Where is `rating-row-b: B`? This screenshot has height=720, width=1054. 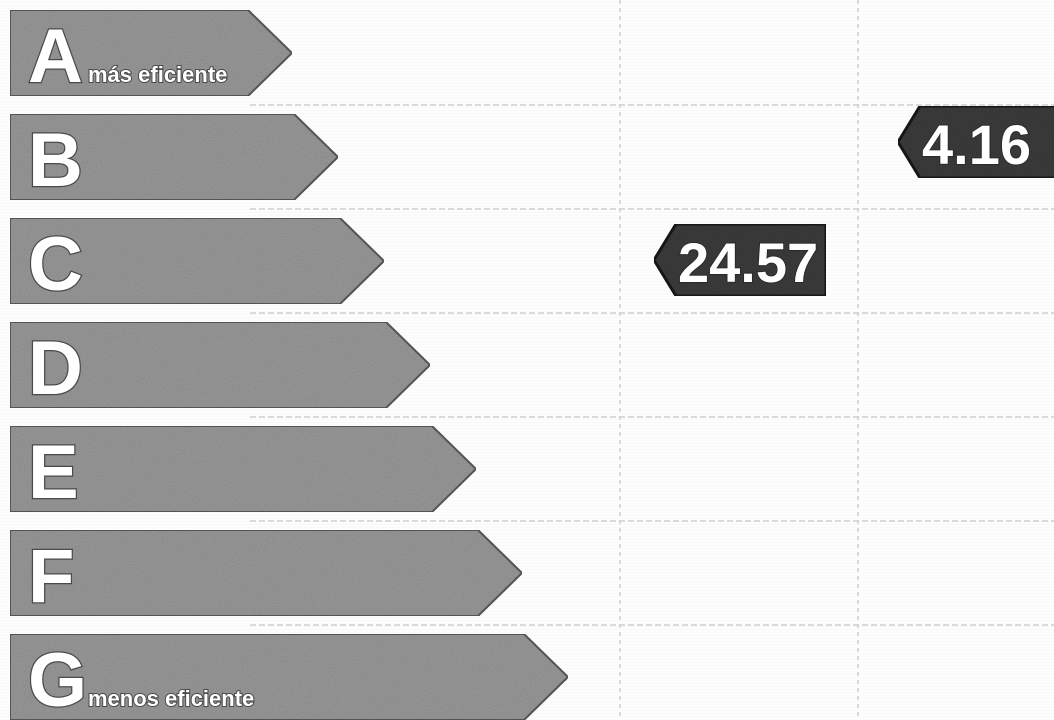
rating-row-b: B is located at coordinates (174, 158).